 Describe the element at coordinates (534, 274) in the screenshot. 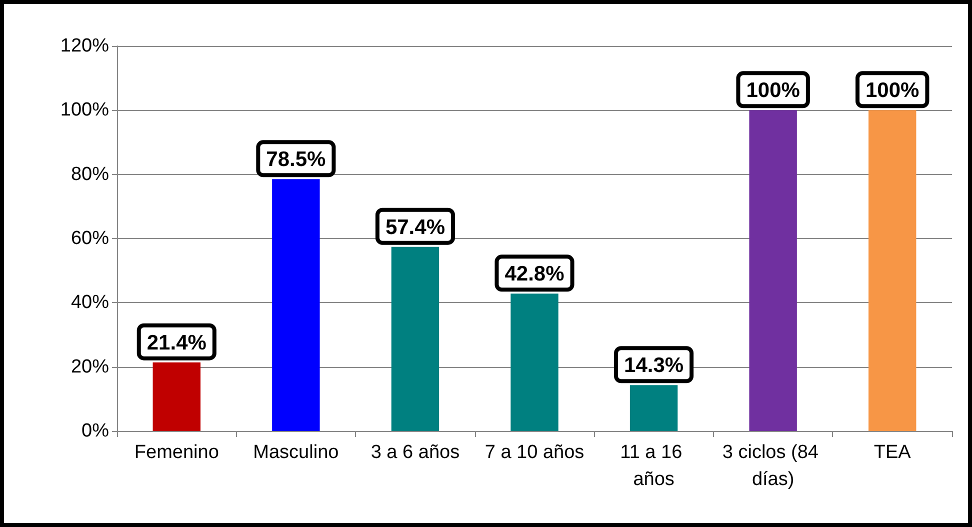

I see `data-label: 42.8%` at that location.